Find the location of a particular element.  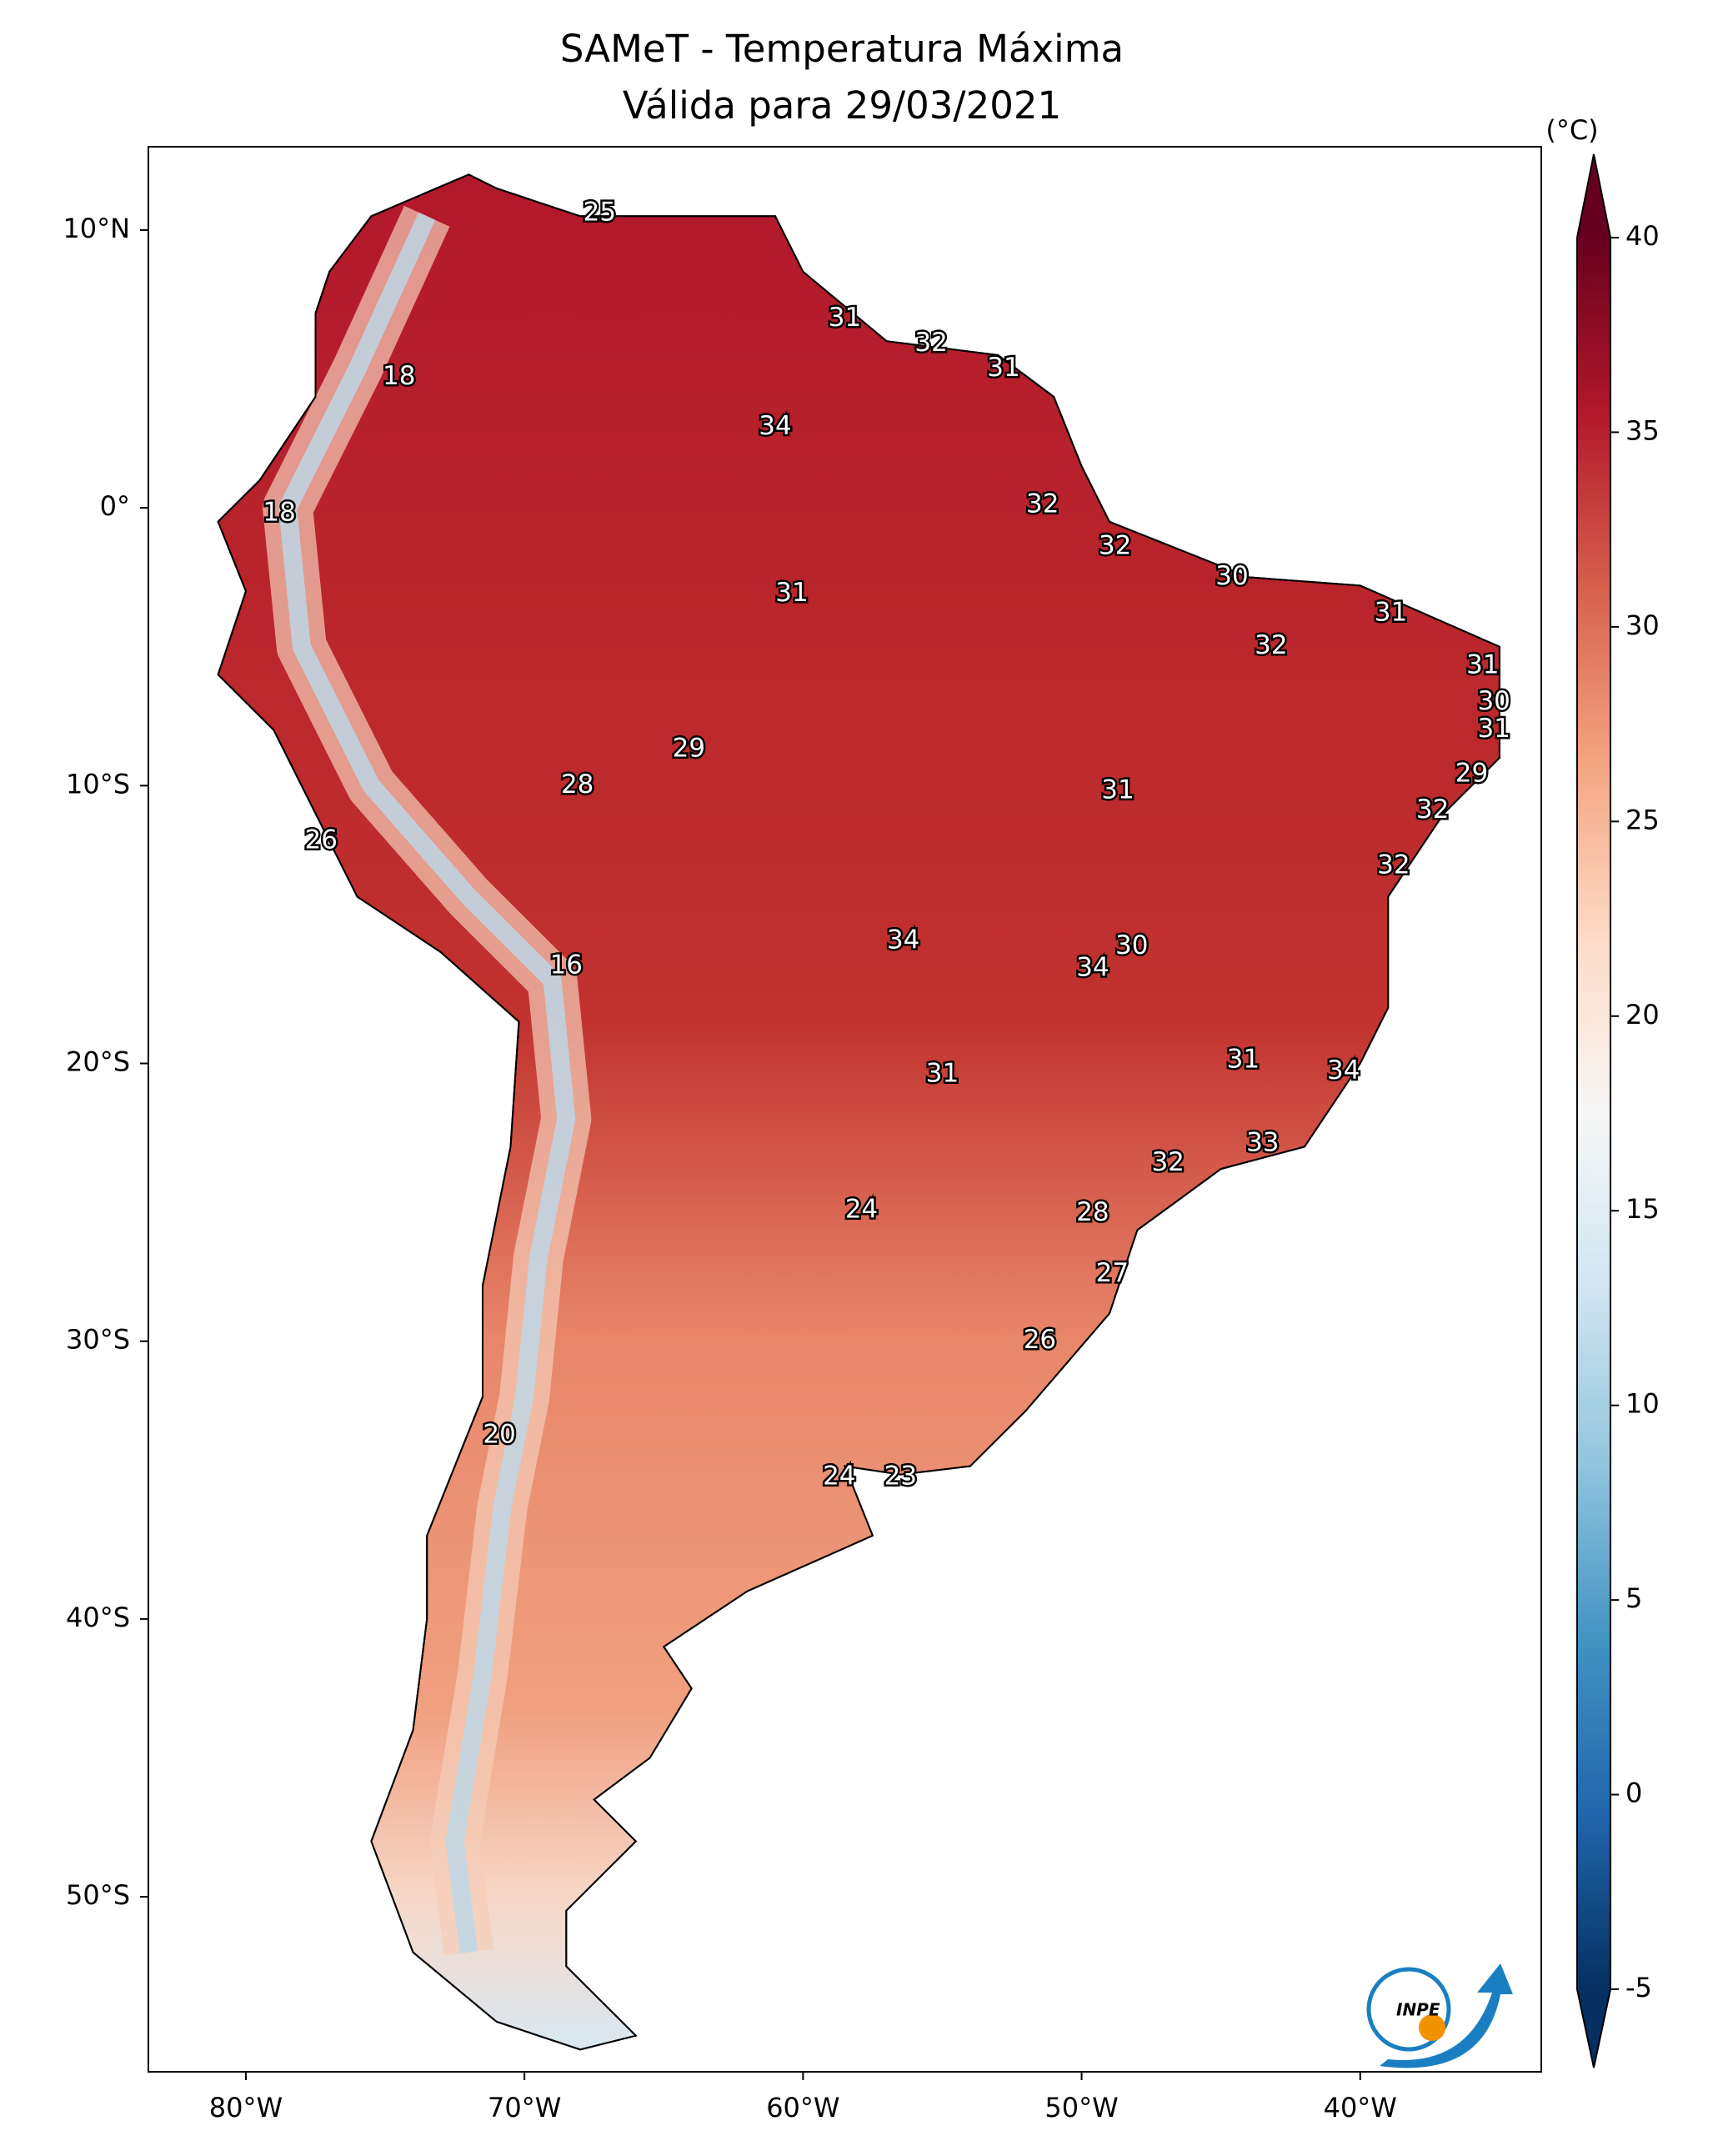

colorbar-tick-label: 0 is located at coordinates (1634, 1793).